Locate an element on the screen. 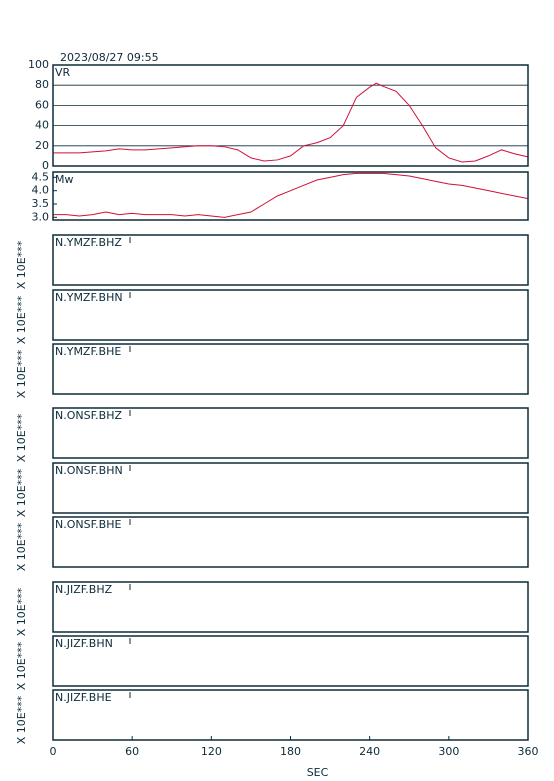 This screenshot has height=781, width=554. x-tick-label: 120 is located at coordinates (211, 751).